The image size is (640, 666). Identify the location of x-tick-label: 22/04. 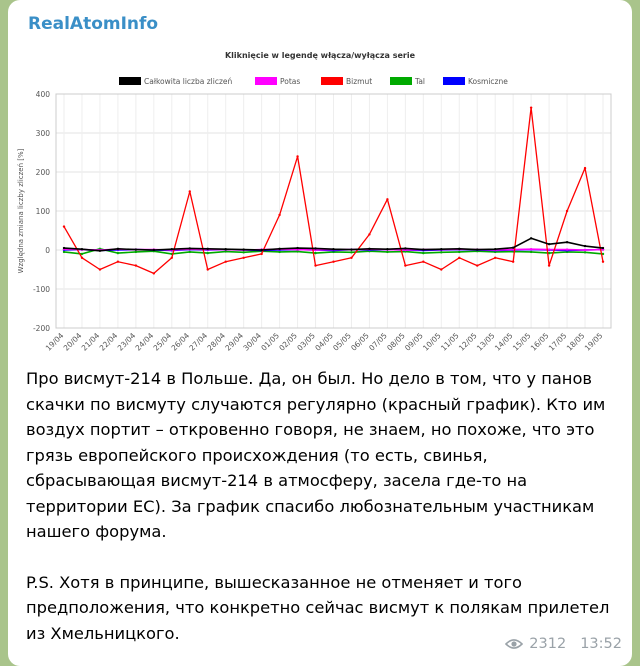
(109, 342).